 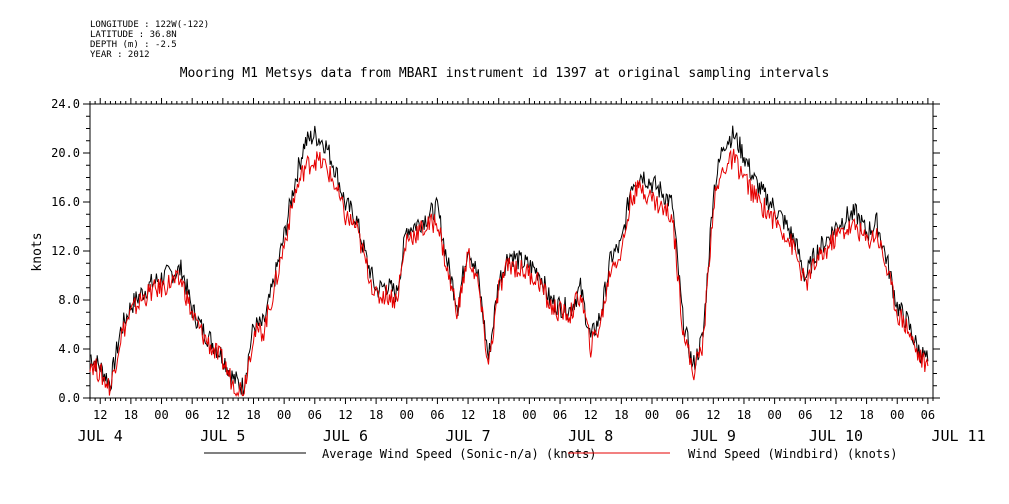 I want to click on year-text: YEAR : 2012, so click(x=120, y=55).